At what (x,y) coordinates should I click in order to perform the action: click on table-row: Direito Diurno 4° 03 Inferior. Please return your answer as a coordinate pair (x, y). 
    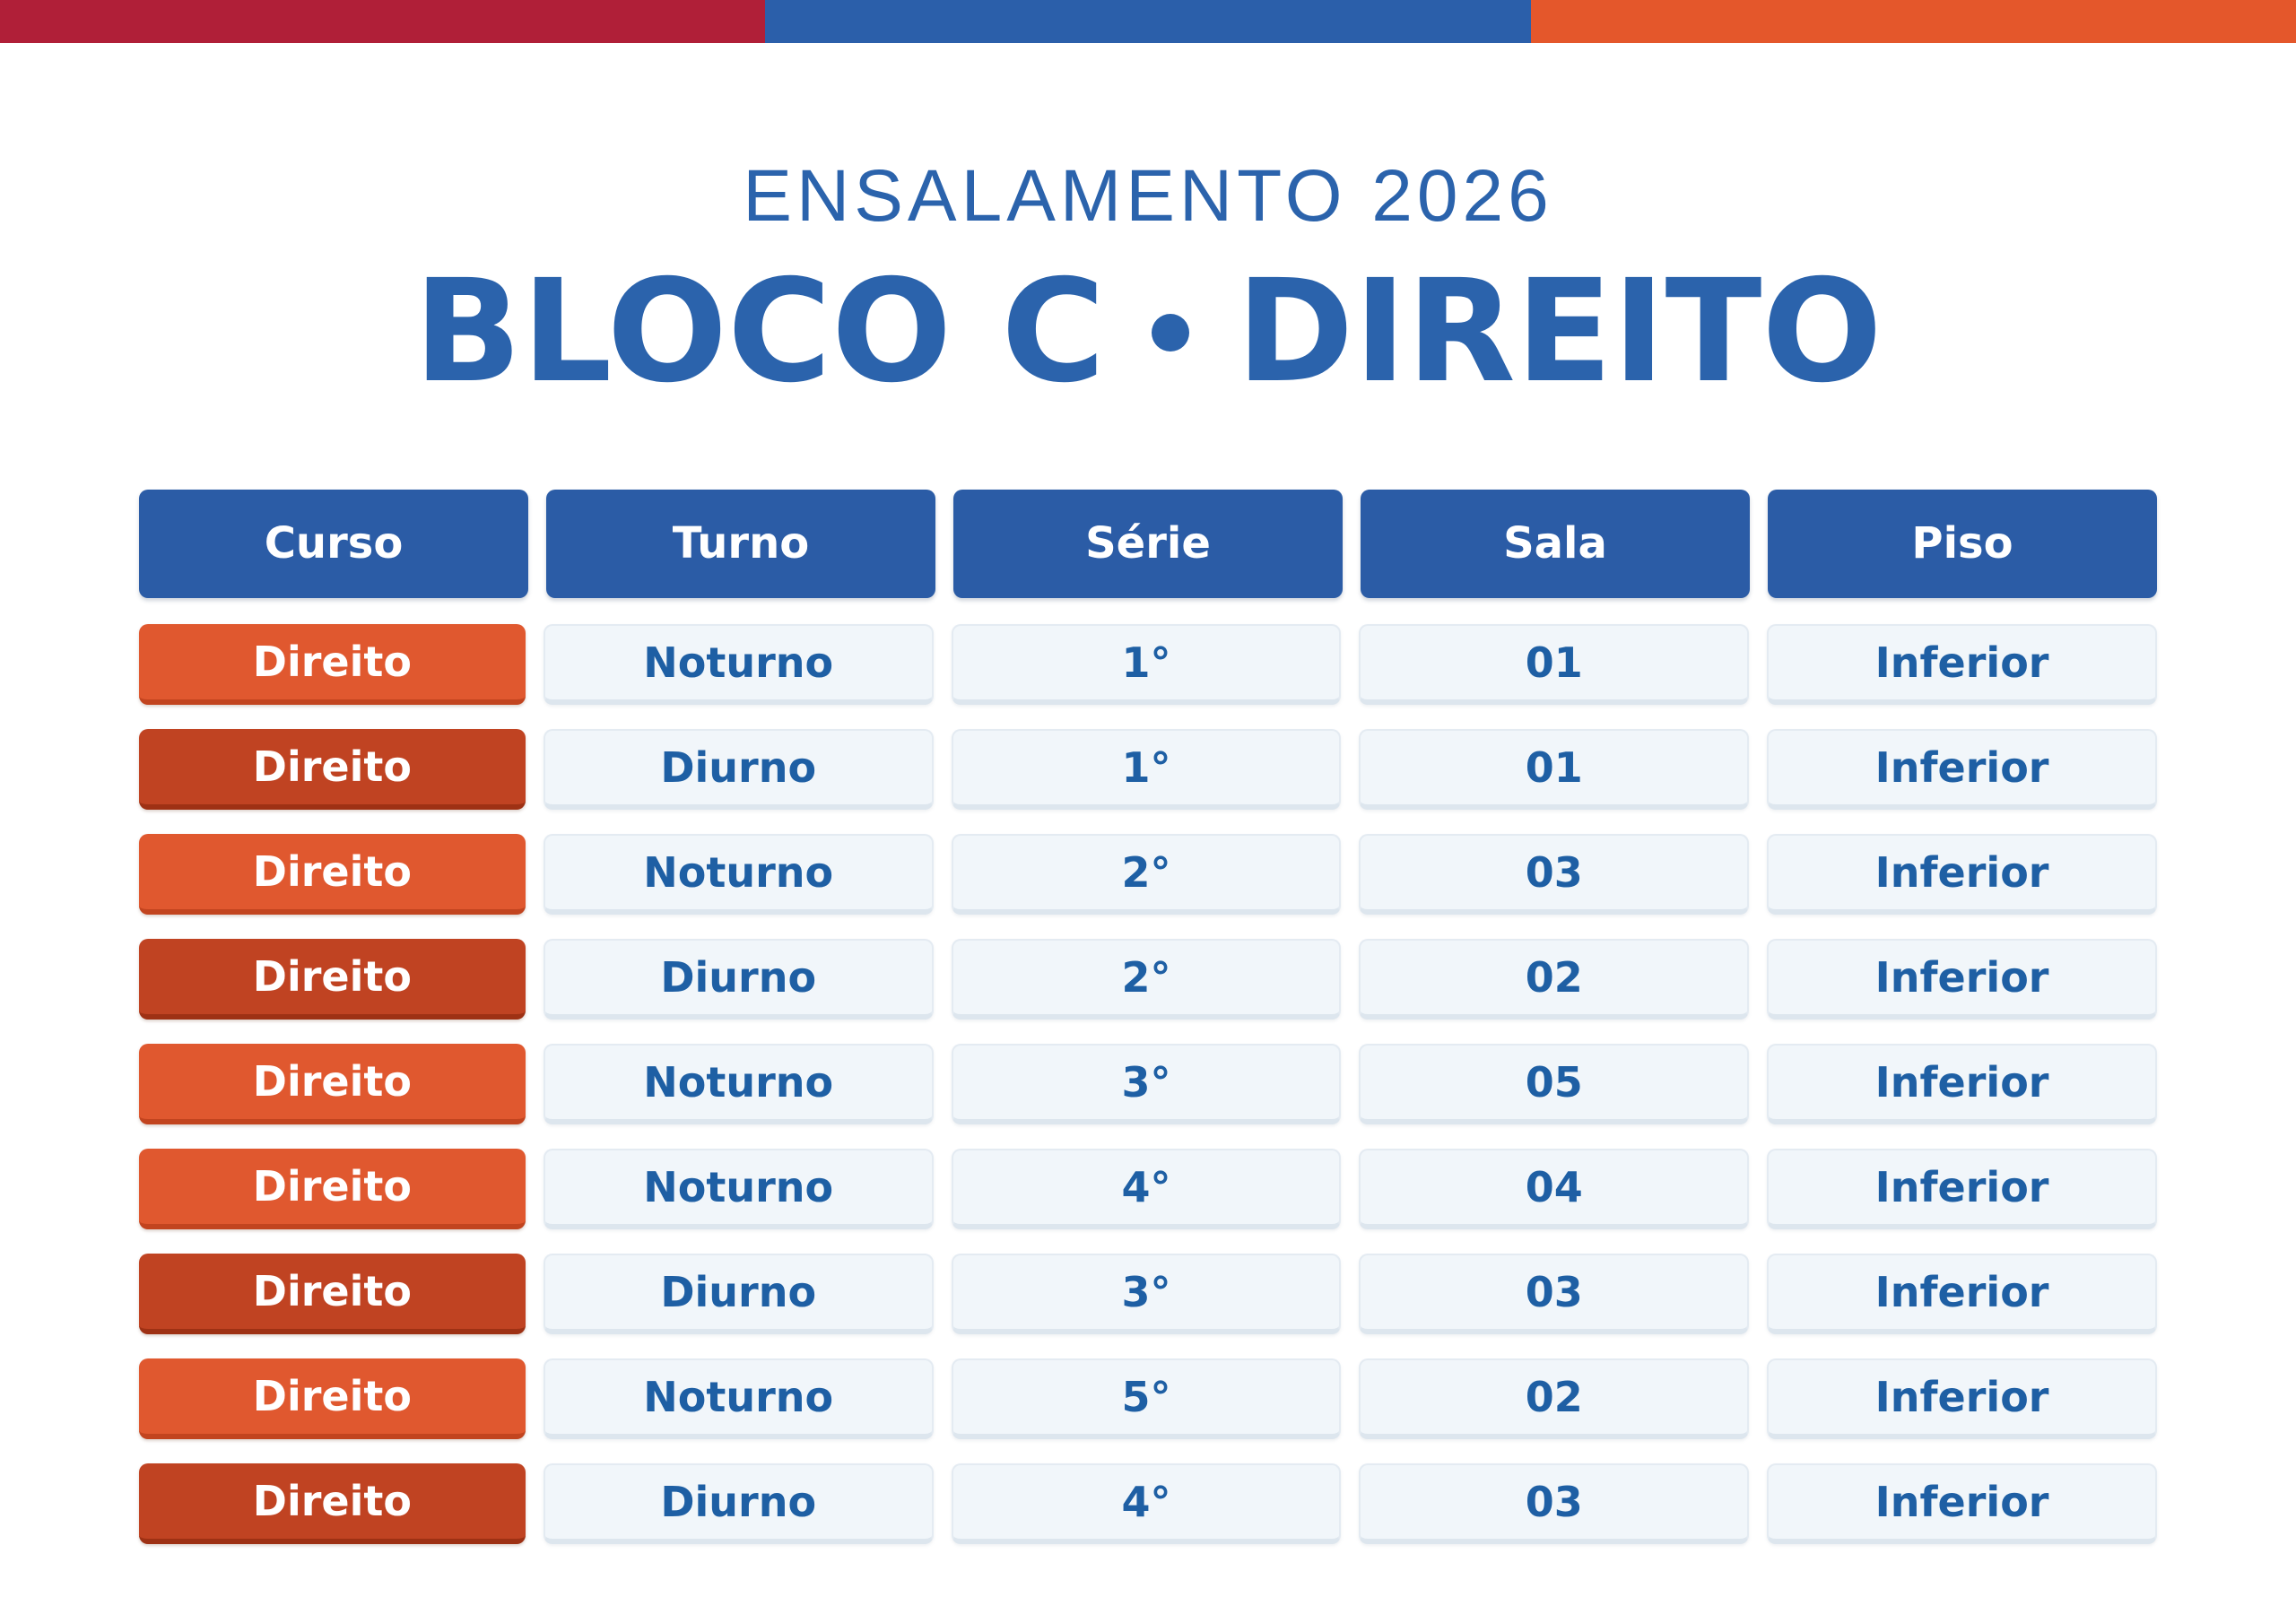
    Looking at the image, I should click on (1148, 1503).